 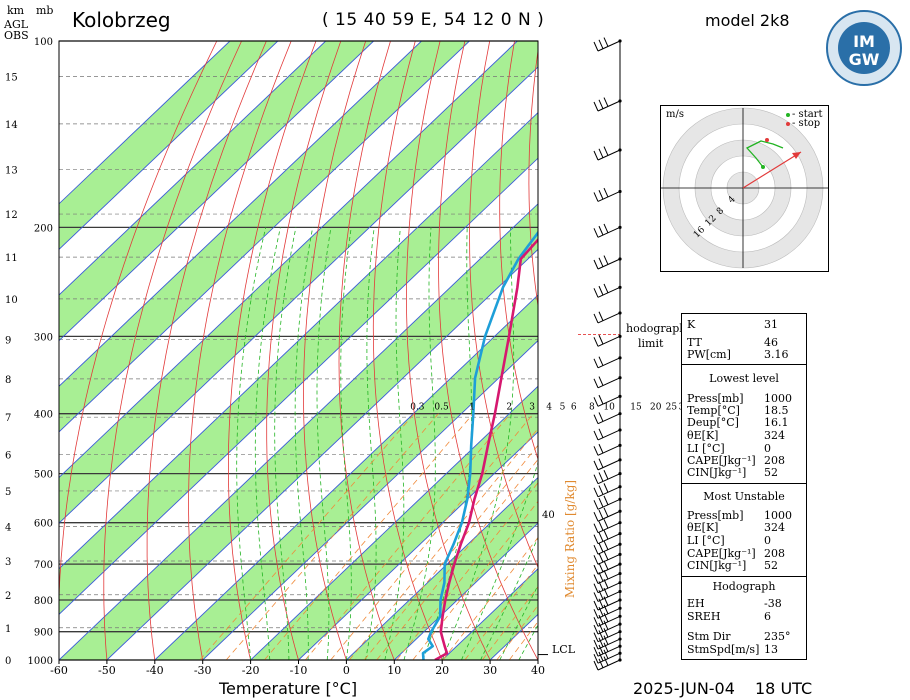 I want to click on mu-press-label: Press[mb], so click(x=715, y=515).